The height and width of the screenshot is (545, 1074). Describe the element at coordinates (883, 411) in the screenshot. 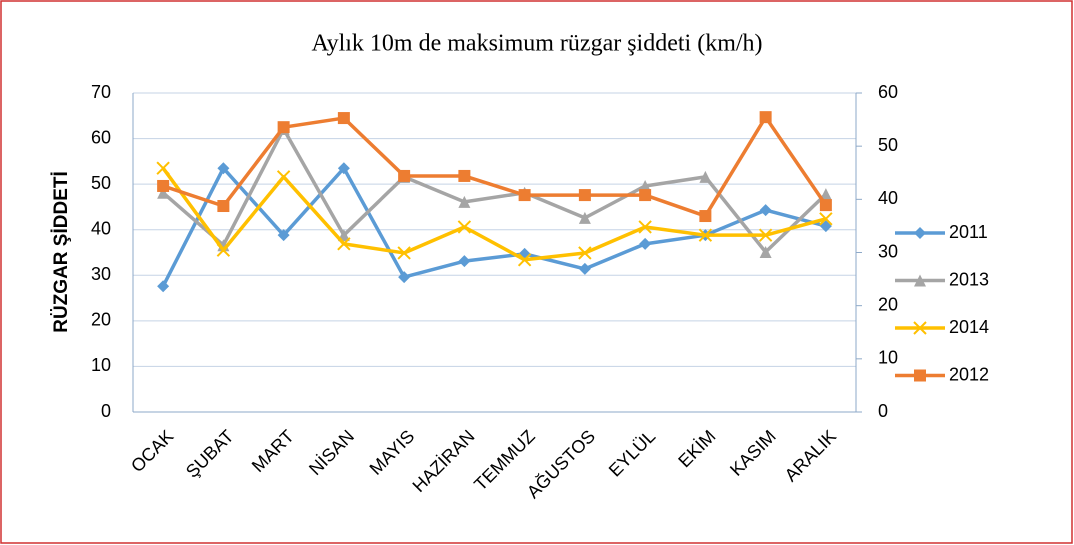

I see `y2-tick-label: 0` at that location.